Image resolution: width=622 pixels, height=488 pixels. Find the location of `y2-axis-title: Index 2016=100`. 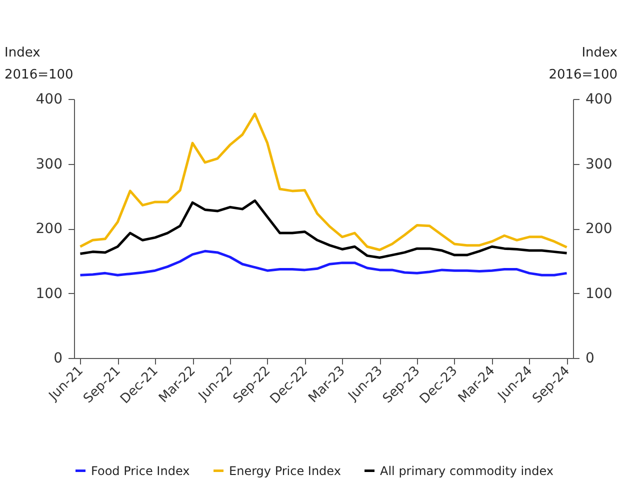

y2-axis-title: Index 2016=100 is located at coordinates (583, 64).